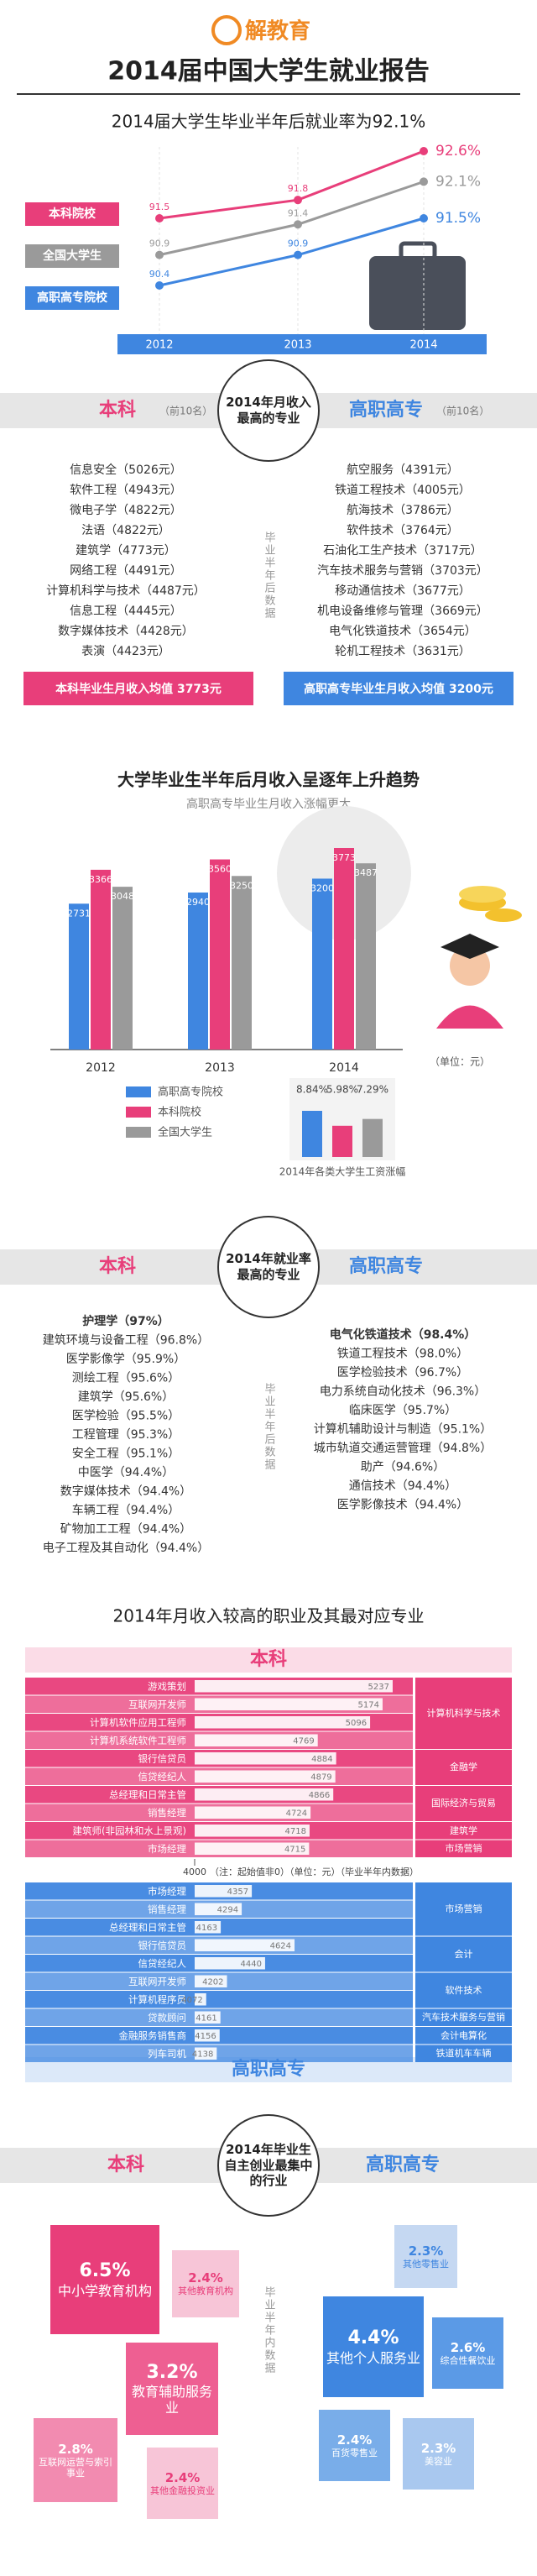 The width and height of the screenshot is (537, 2576). What do you see at coordinates (126, 551) in the screenshot?
I see `list-item: 建筑学（4773元）` at bounding box center [126, 551].